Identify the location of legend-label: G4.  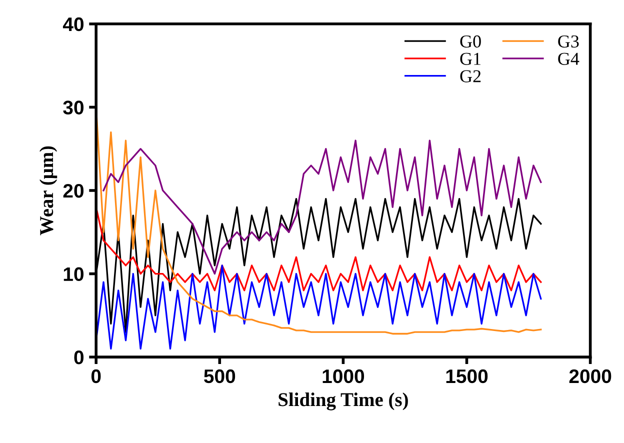
(569, 58).